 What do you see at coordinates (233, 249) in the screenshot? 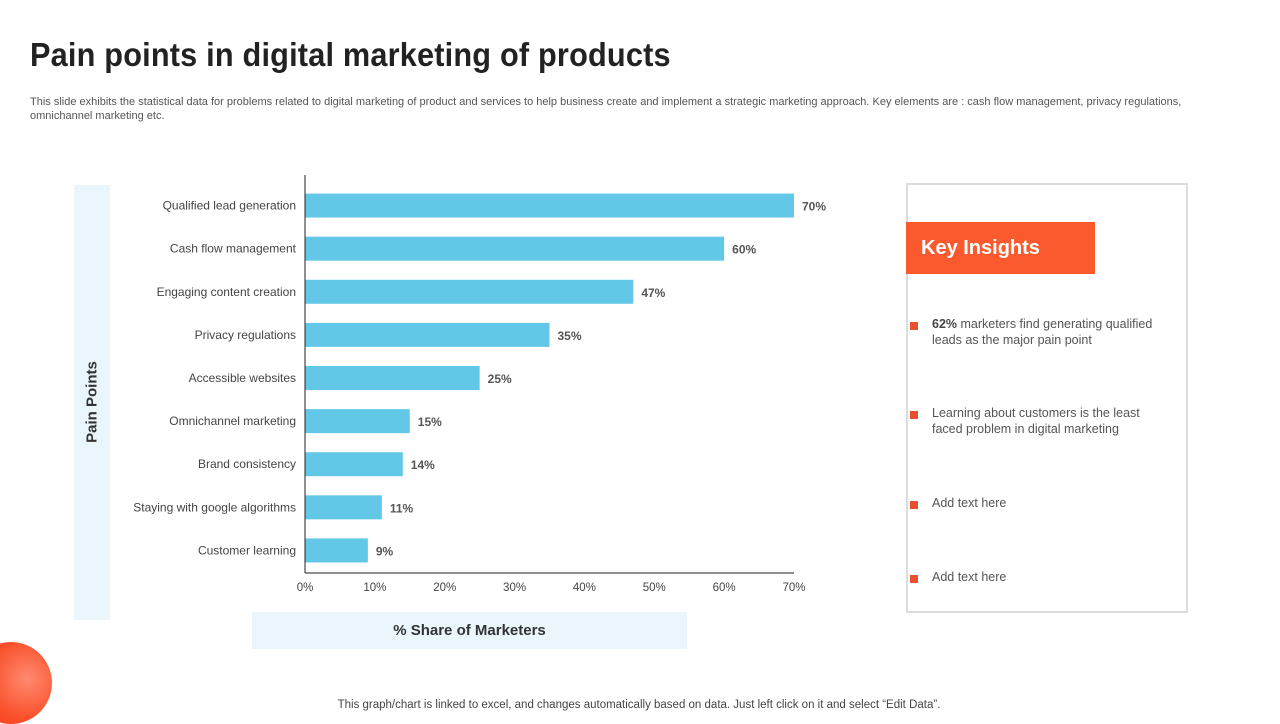
I see `category-label: Cash flow management` at bounding box center [233, 249].